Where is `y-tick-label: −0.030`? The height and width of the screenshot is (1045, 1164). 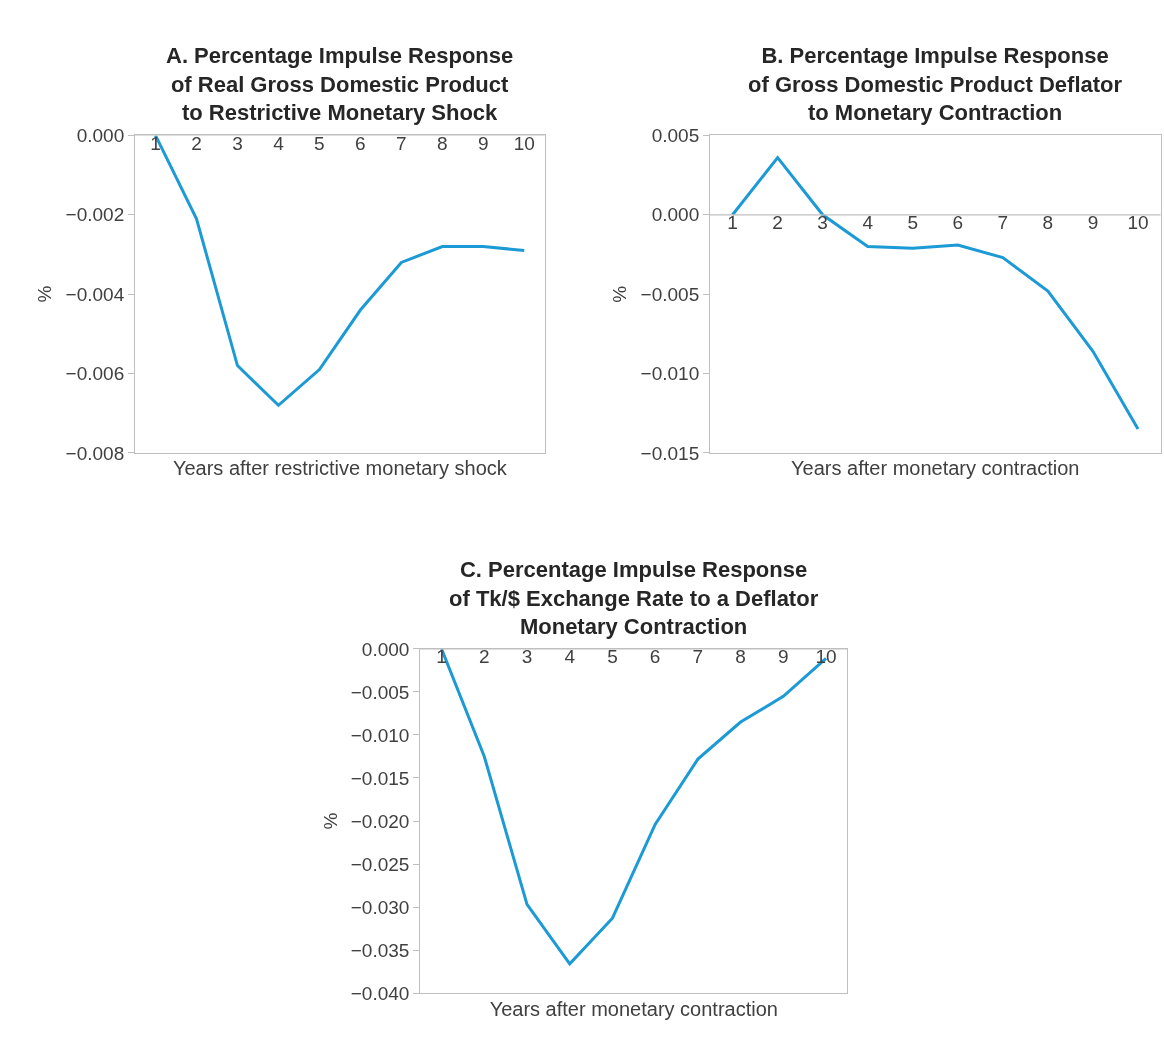 y-tick-label: −0.030 is located at coordinates (380, 907).